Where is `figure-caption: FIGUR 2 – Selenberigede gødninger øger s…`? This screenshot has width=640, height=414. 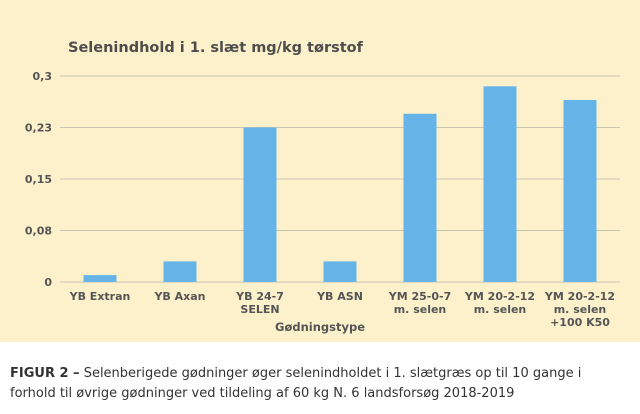
figure-caption: FIGUR 2 – Selenberigede gødninger øger s… is located at coordinates (320, 384).